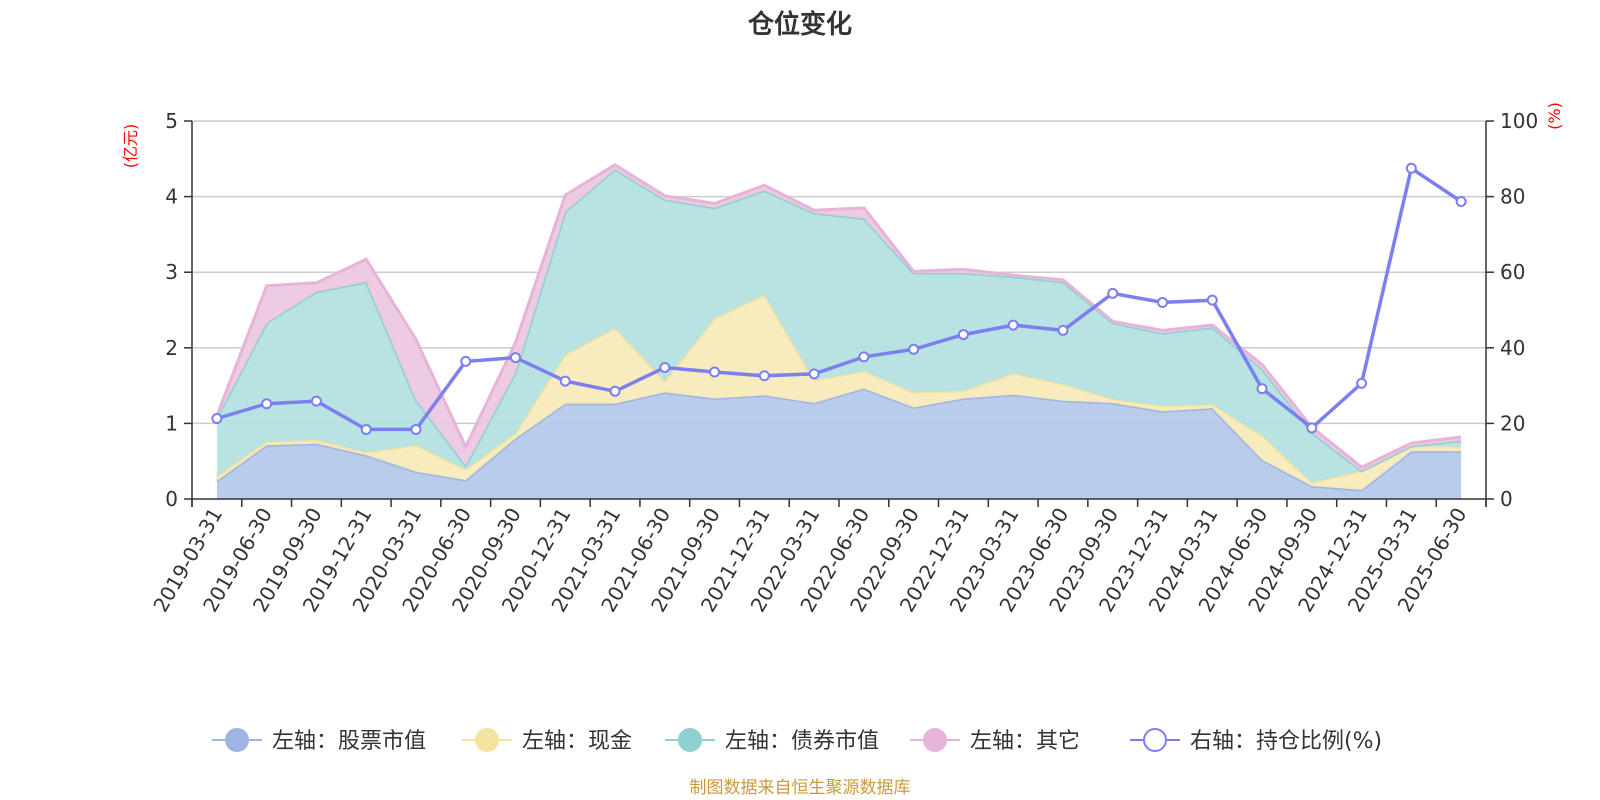 The width and height of the screenshot is (1600, 800). Describe the element at coordinates (1519, 121) in the screenshot. I see `right-tick-label: 100` at that location.